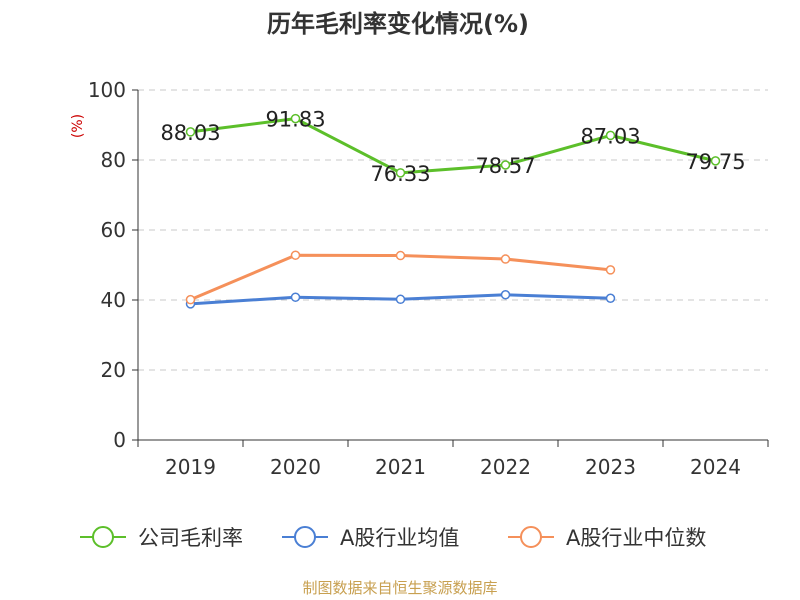  I want to click on y-tick-label: 80, so click(113, 160).